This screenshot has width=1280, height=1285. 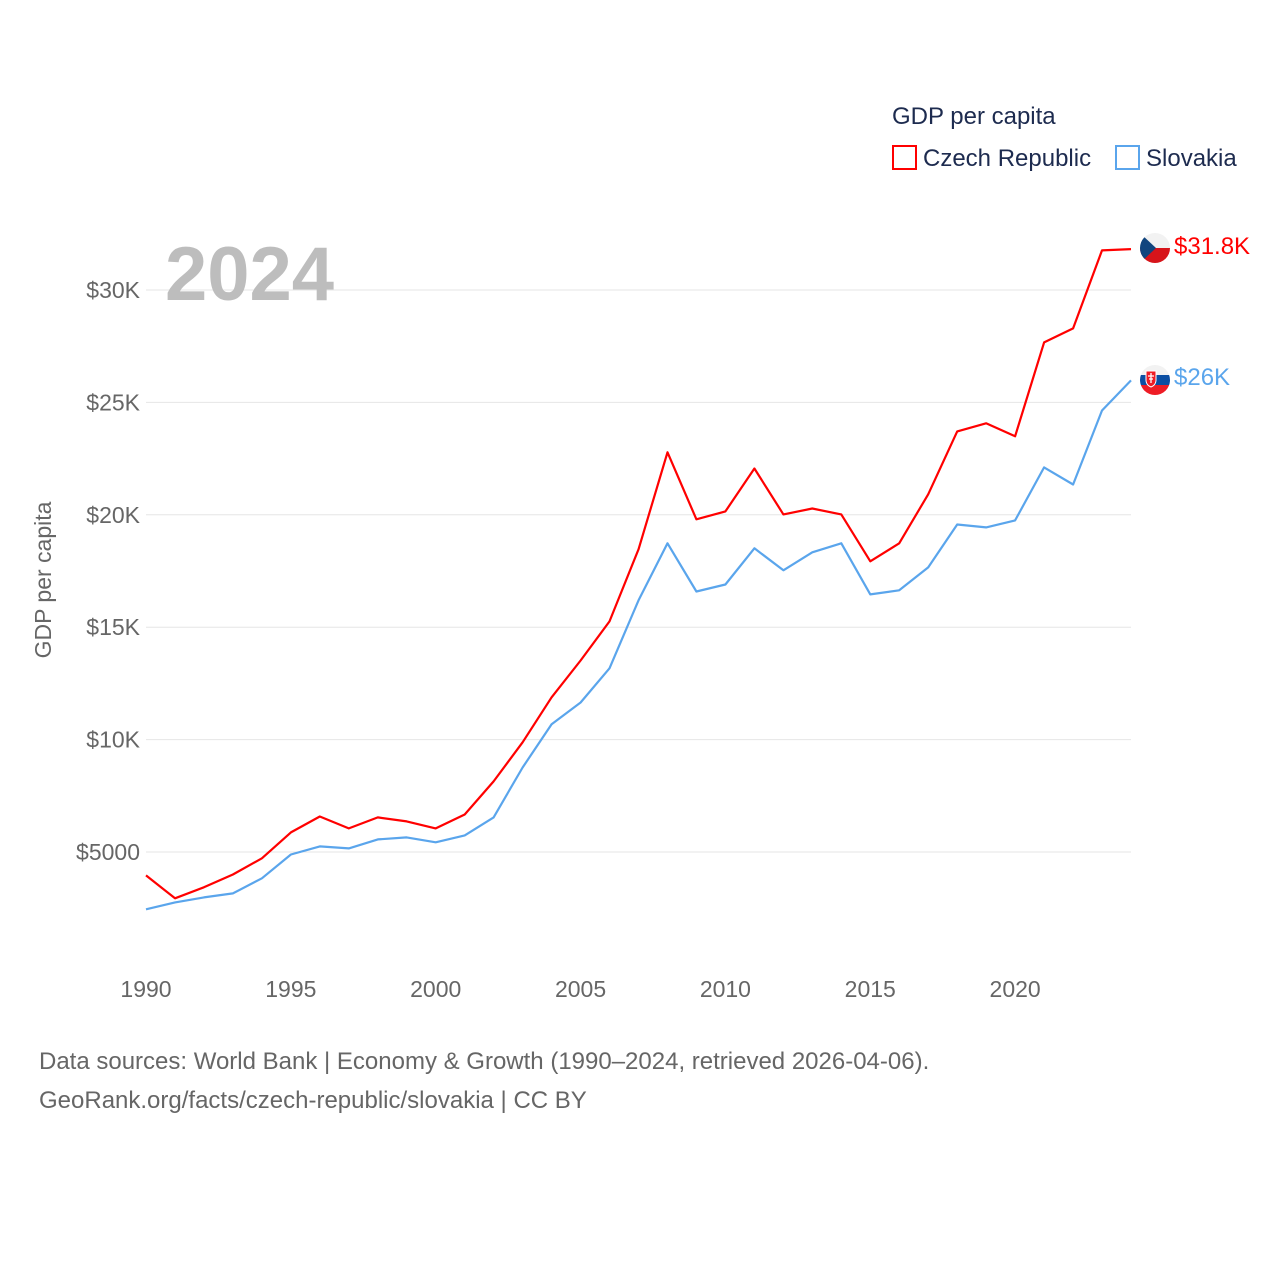 I want to click on legend-label: Slovakia, so click(x=1191, y=158).